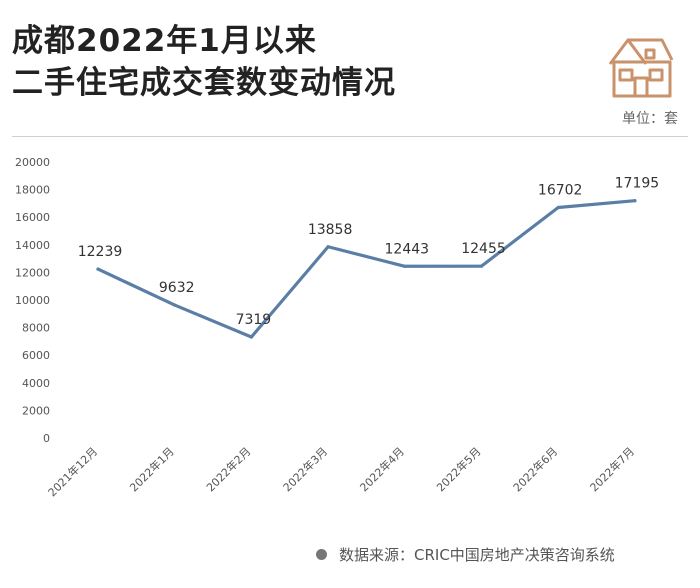 The image size is (700, 588). I want to click on y-tick-label: 12000, so click(32, 272).